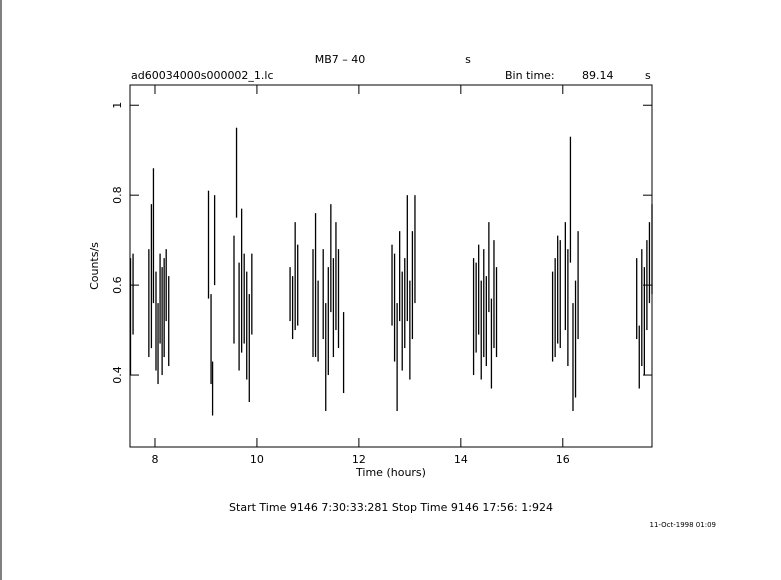 The width and height of the screenshot is (781, 580). What do you see at coordinates (117, 195) in the screenshot?
I see `y-tick-label: 0.8` at bounding box center [117, 195].